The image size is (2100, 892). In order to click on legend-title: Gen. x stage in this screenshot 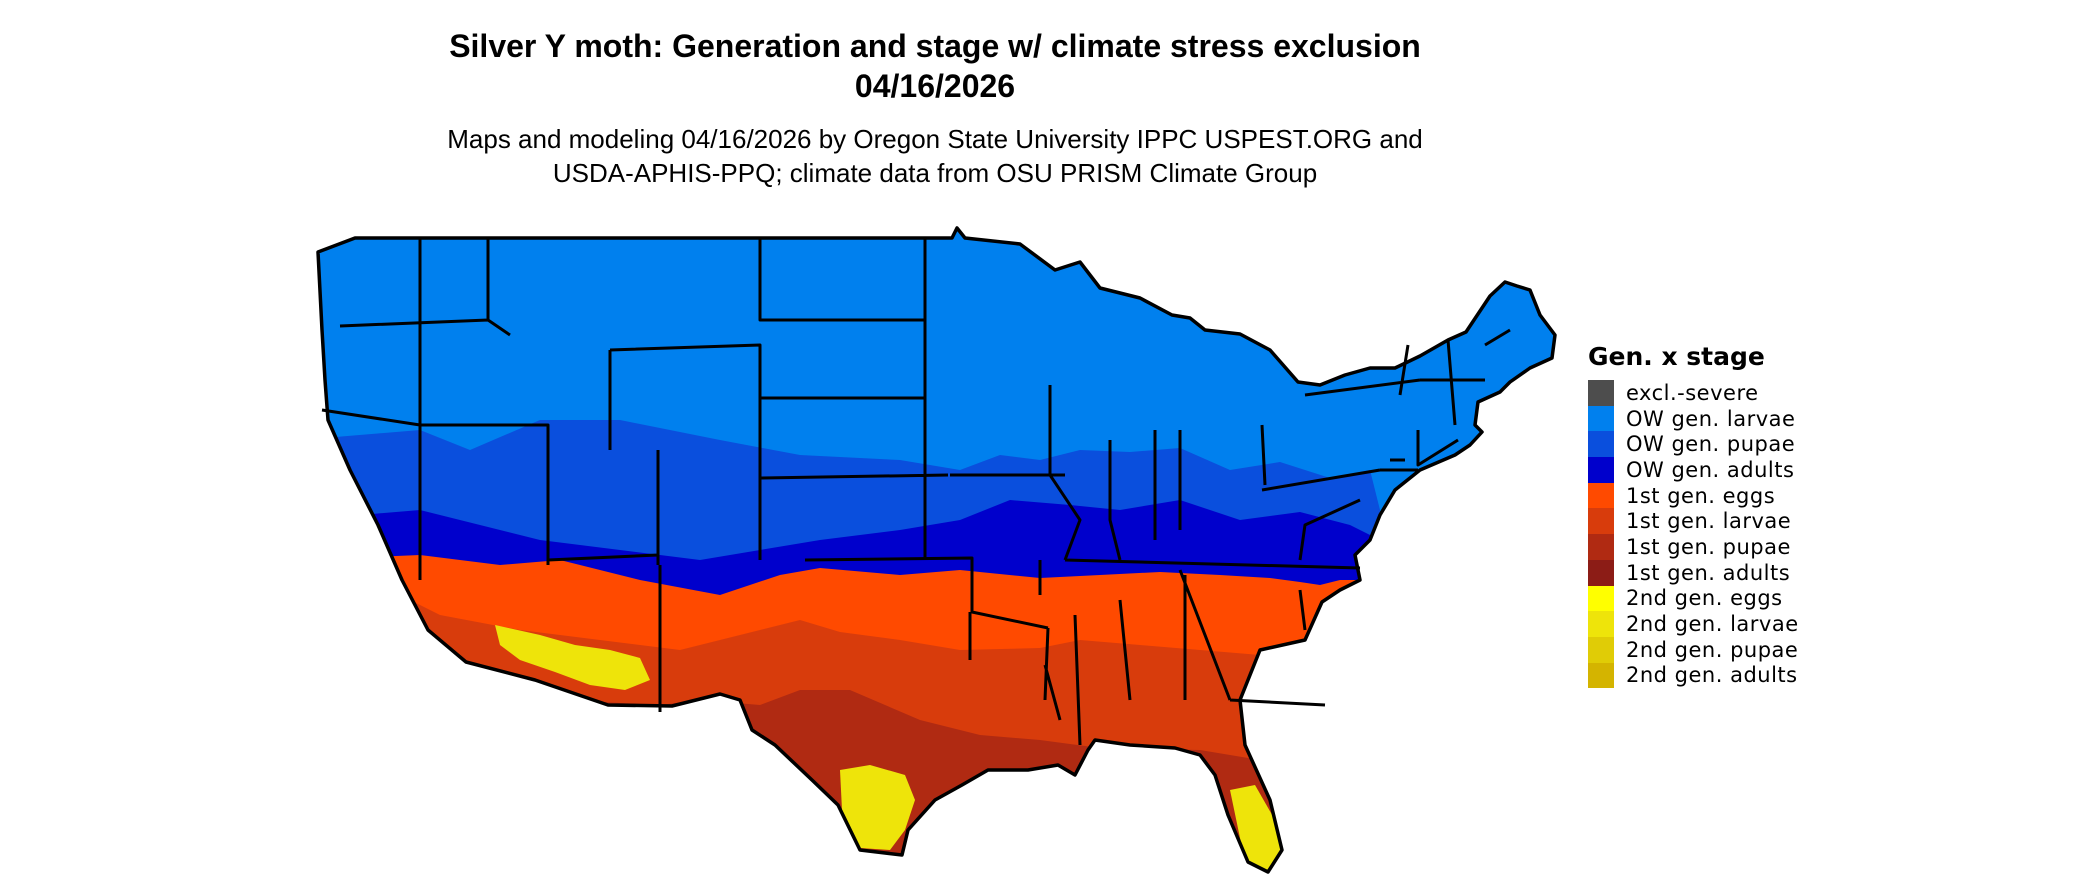, I will do `click(1676, 356)`.